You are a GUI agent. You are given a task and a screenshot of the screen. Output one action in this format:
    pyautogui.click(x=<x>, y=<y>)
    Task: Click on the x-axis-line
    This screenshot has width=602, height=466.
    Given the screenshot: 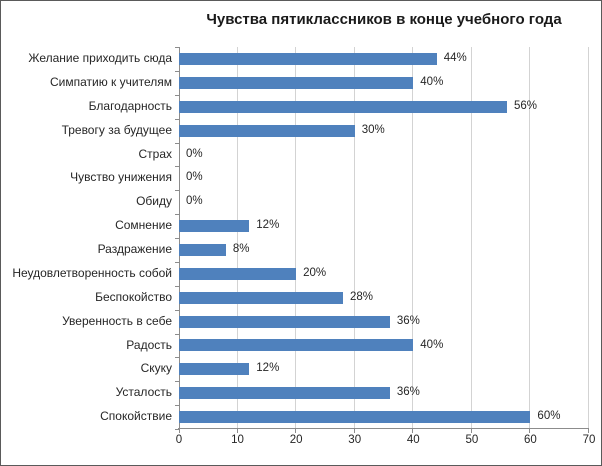 What is the action you would take?
    pyautogui.click(x=383, y=428)
    